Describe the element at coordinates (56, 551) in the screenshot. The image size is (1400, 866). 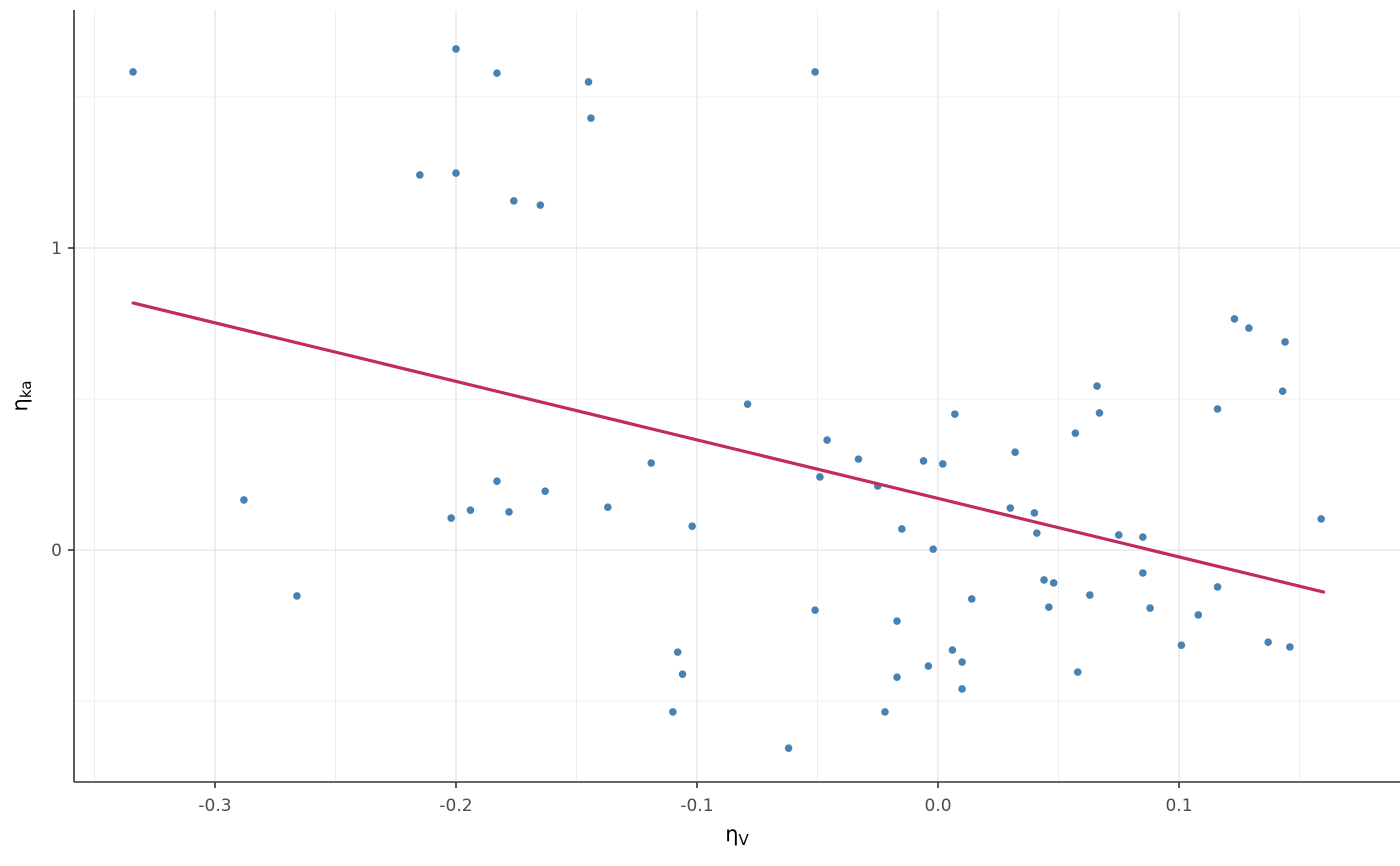
I see `y-tick-label: 0` at that location.